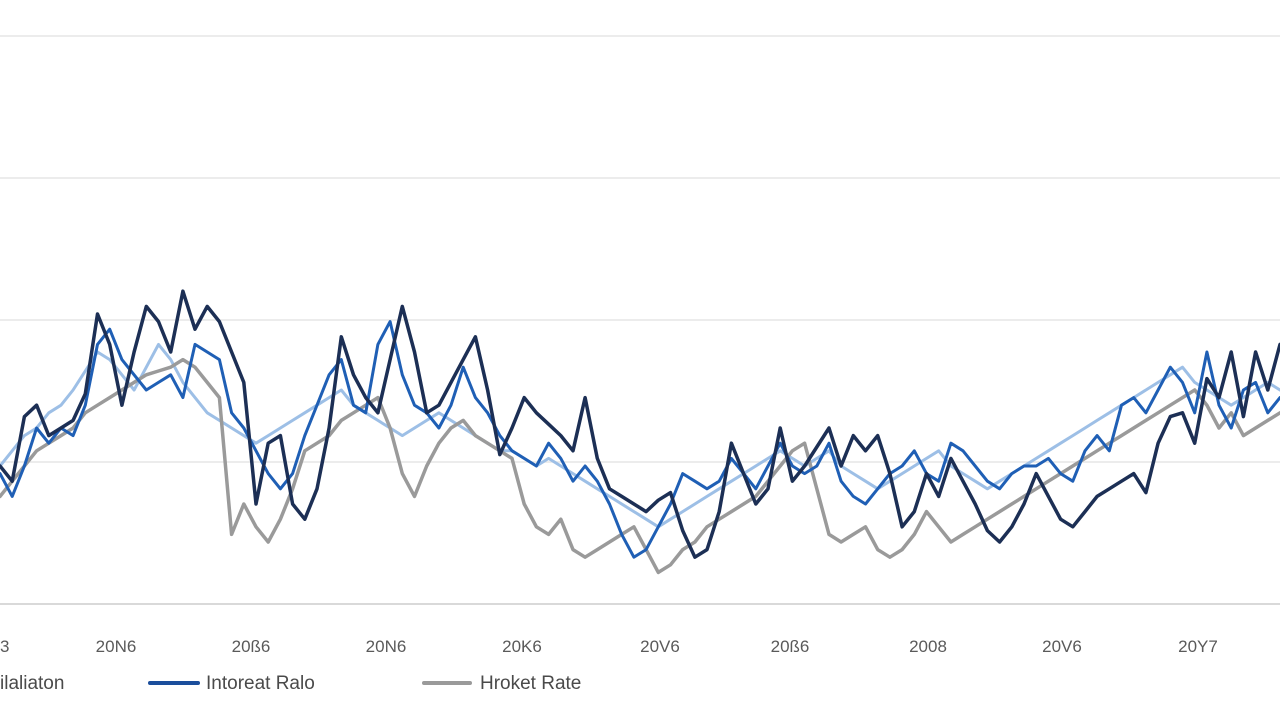 The width and height of the screenshot is (1280, 720). What do you see at coordinates (530, 683) in the screenshot?
I see `legend-label-3: Hroket Rate` at bounding box center [530, 683].